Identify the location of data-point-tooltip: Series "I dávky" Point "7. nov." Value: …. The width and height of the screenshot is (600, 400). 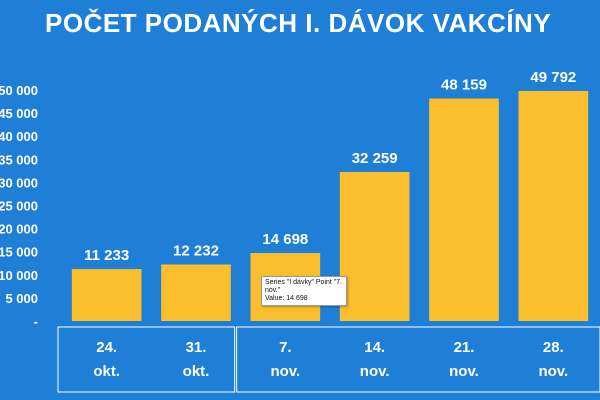
(304, 291).